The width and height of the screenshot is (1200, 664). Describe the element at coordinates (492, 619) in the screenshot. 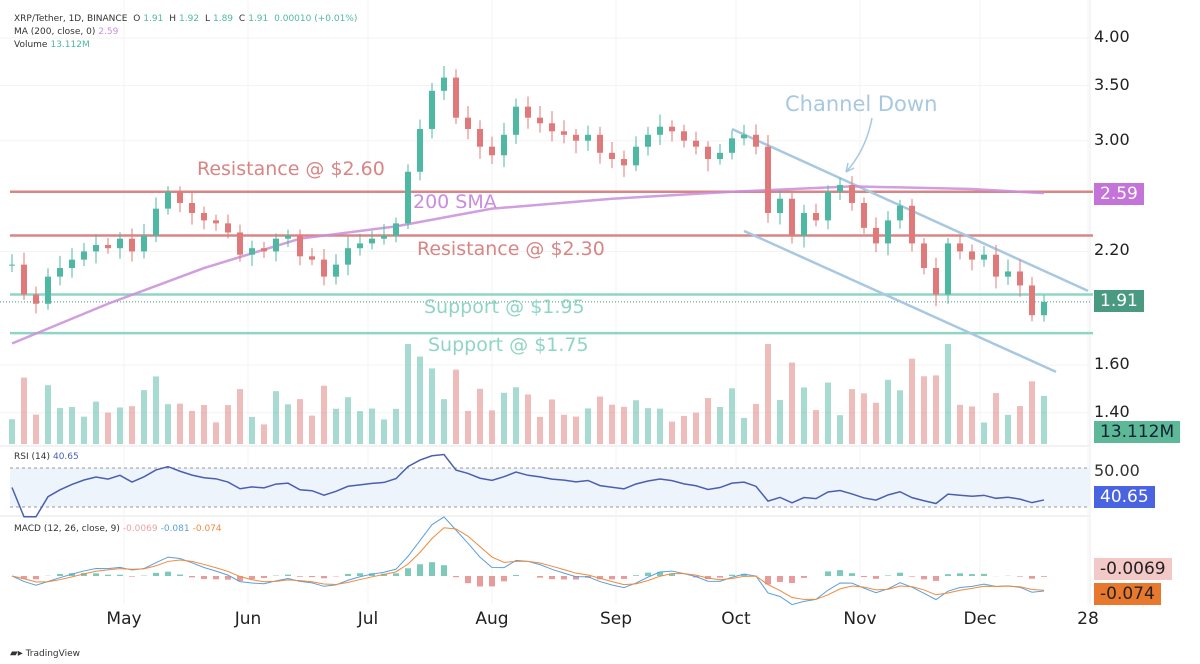

I see `time-tick-label: Aug` at that location.